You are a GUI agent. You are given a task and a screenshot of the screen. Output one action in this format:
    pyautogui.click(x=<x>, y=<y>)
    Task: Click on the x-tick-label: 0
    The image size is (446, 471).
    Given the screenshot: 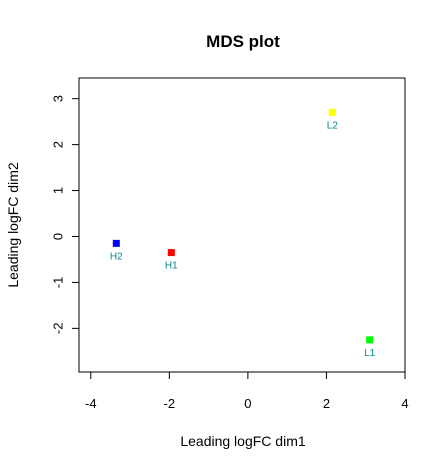 What is the action you would take?
    pyautogui.click(x=247, y=403)
    